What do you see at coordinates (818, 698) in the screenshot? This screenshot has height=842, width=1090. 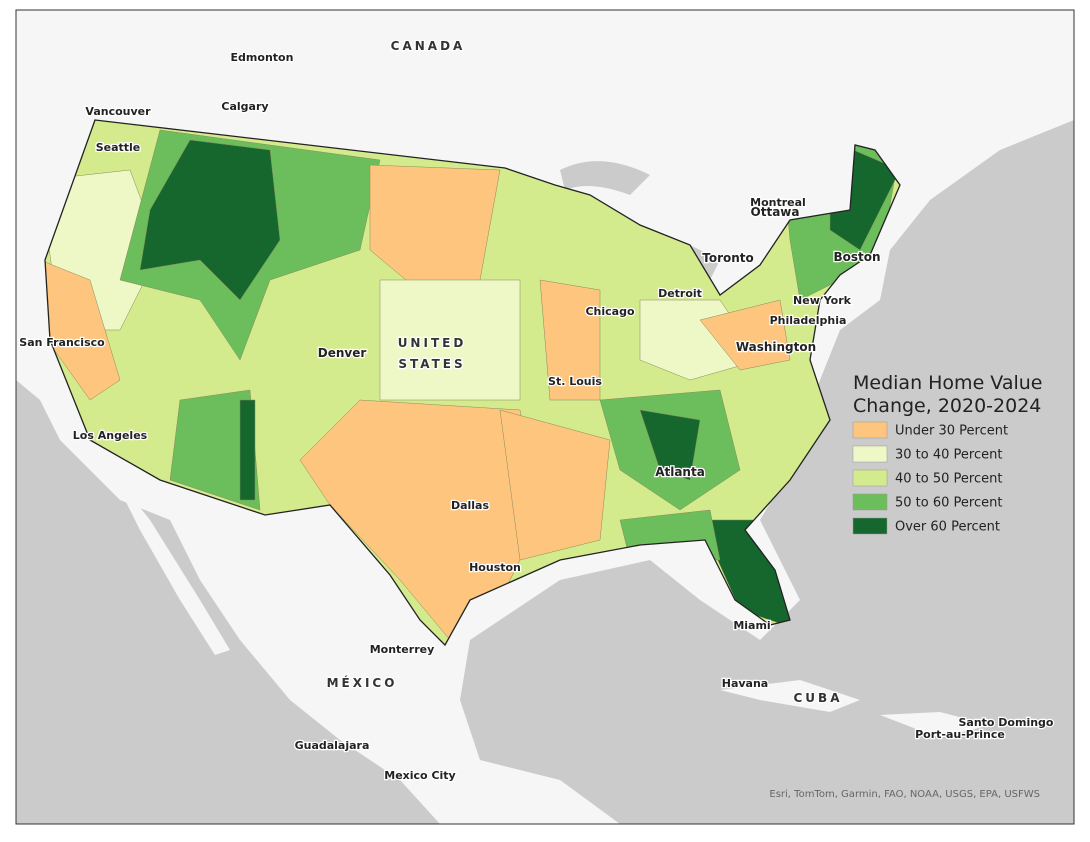 I see `country-label: CUBA` at bounding box center [818, 698].